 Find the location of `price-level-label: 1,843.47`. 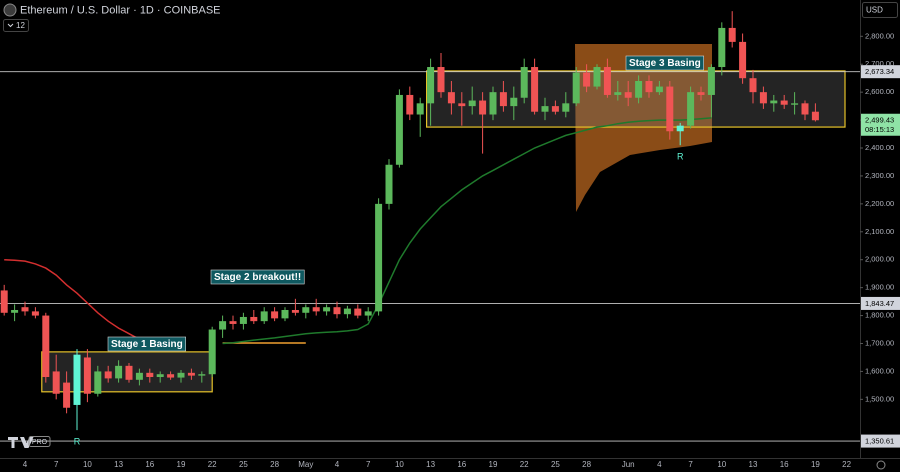

price-level-label: 1,843.47 is located at coordinates (879, 303).